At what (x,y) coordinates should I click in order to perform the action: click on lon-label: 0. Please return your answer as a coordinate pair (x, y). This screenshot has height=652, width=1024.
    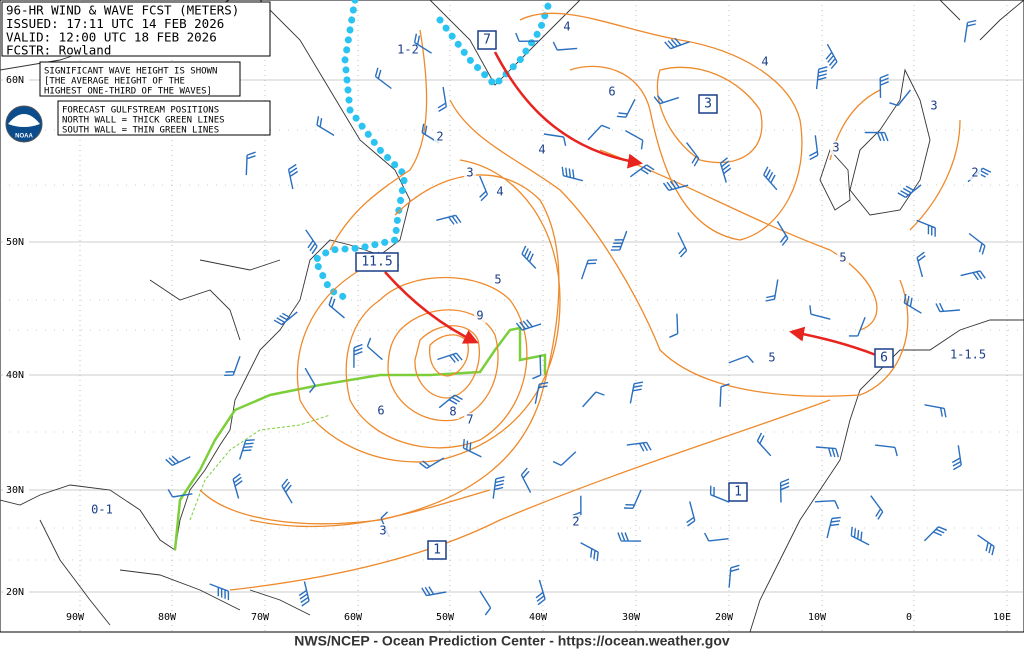
    Looking at the image, I should click on (909, 617).